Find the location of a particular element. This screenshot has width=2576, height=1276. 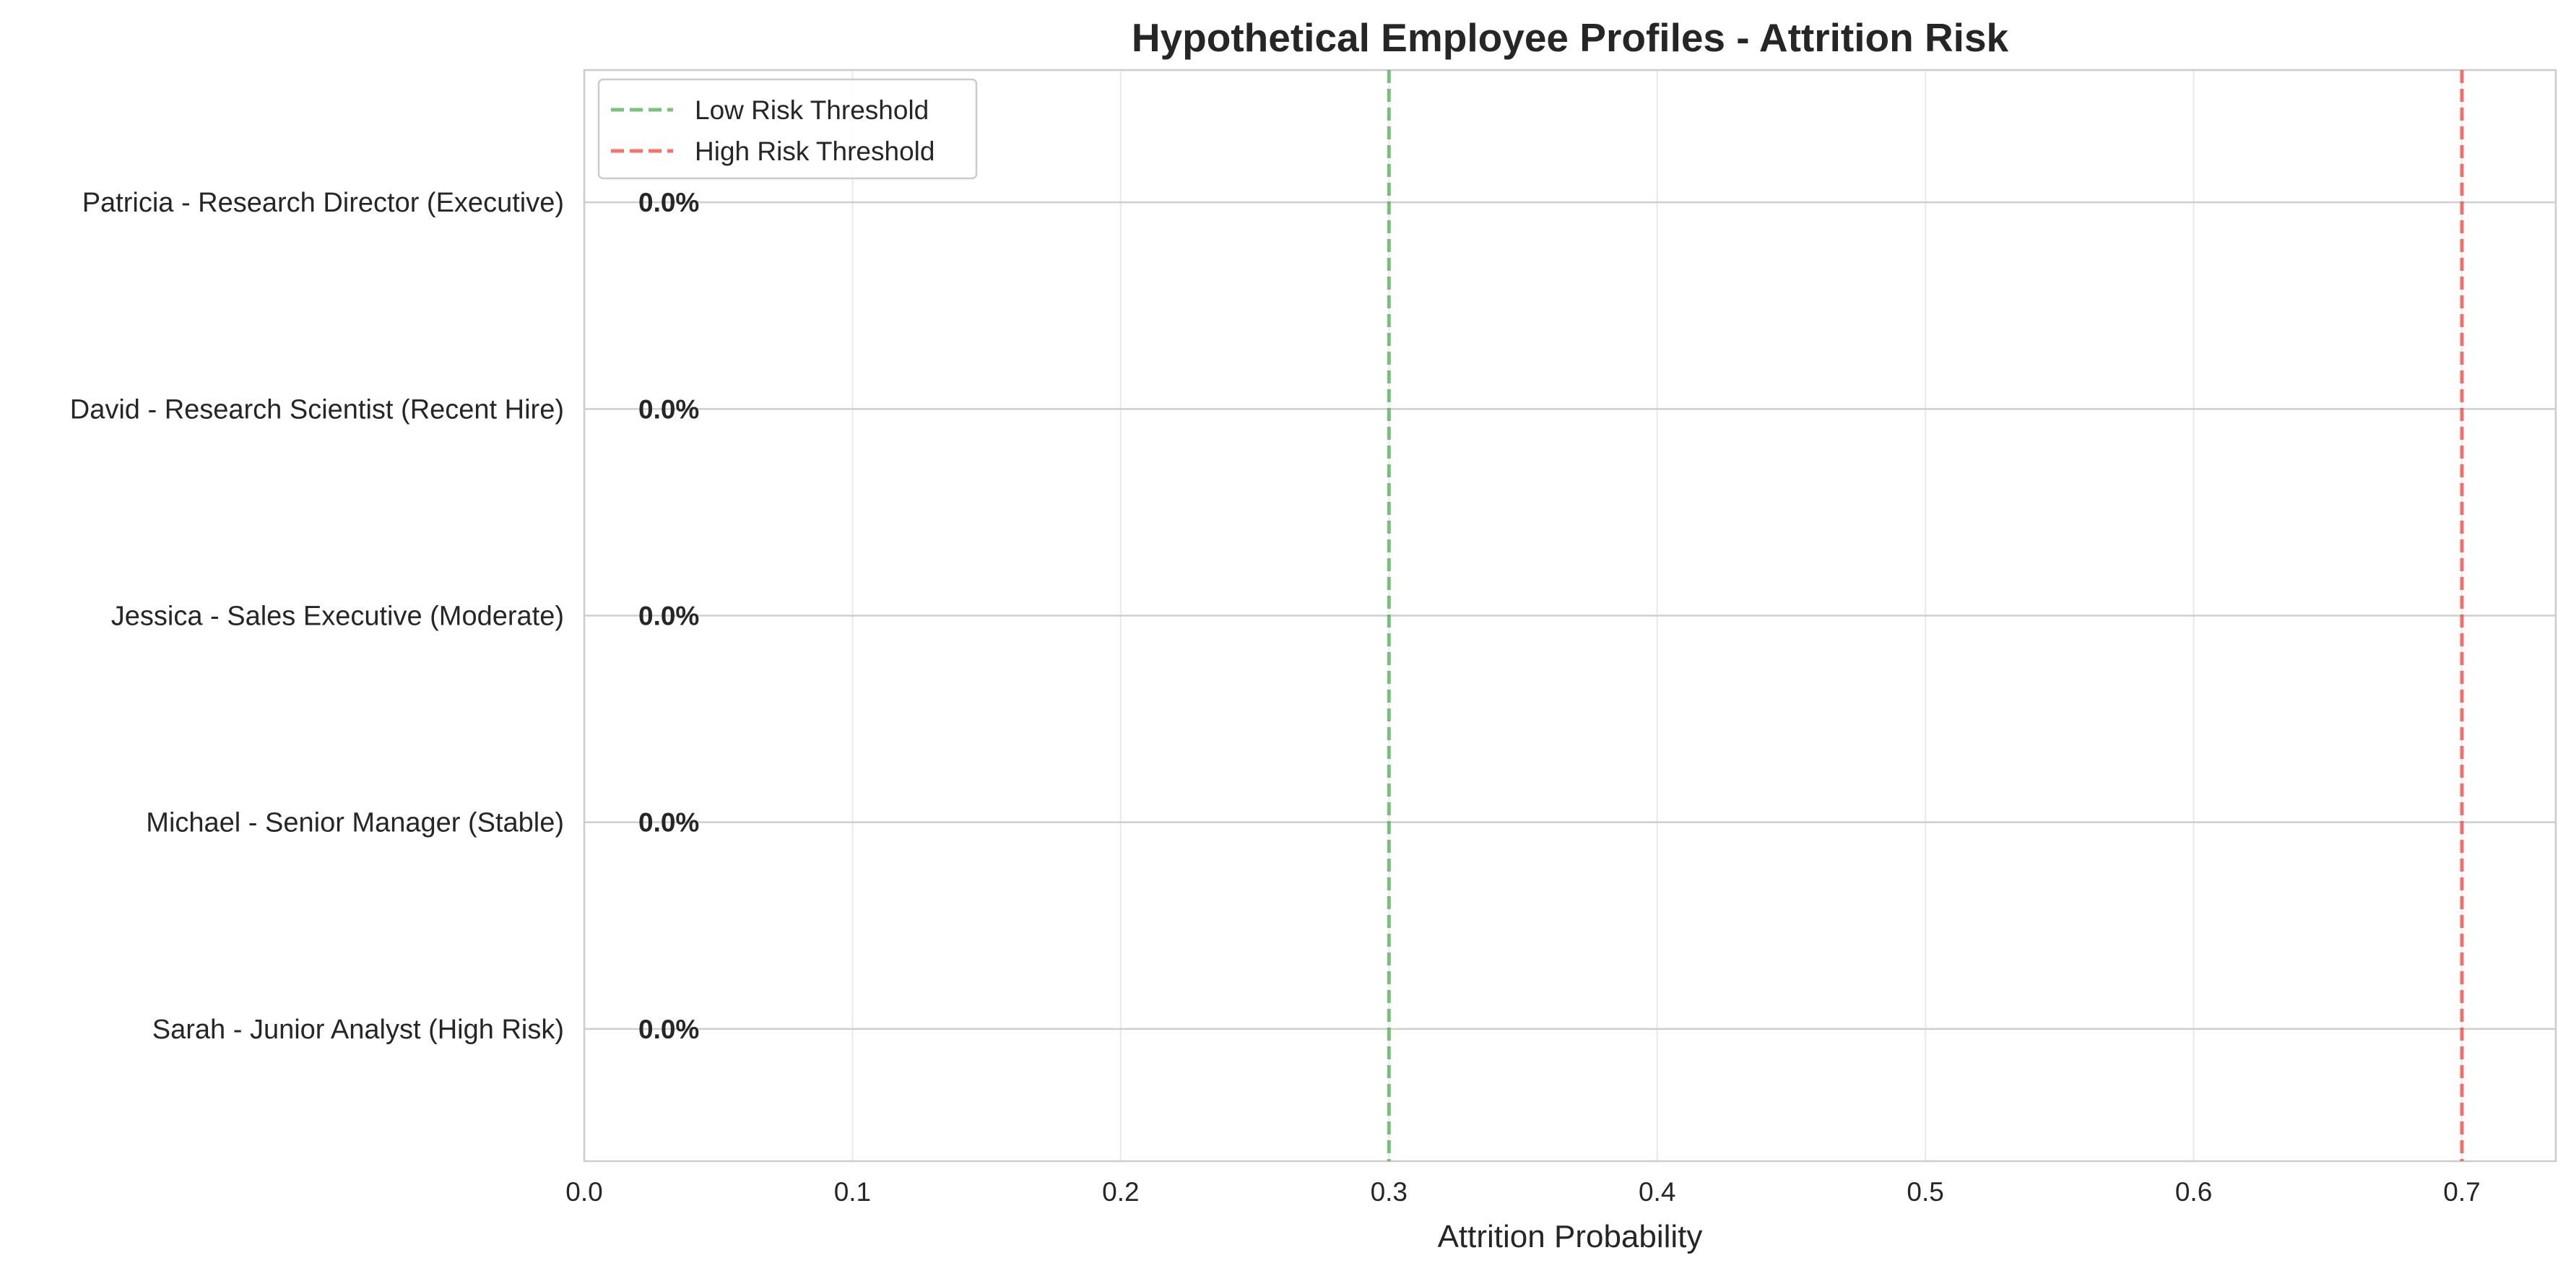

legend: Low Risk Threshold High Risk Threshold is located at coordinates (787, 129).